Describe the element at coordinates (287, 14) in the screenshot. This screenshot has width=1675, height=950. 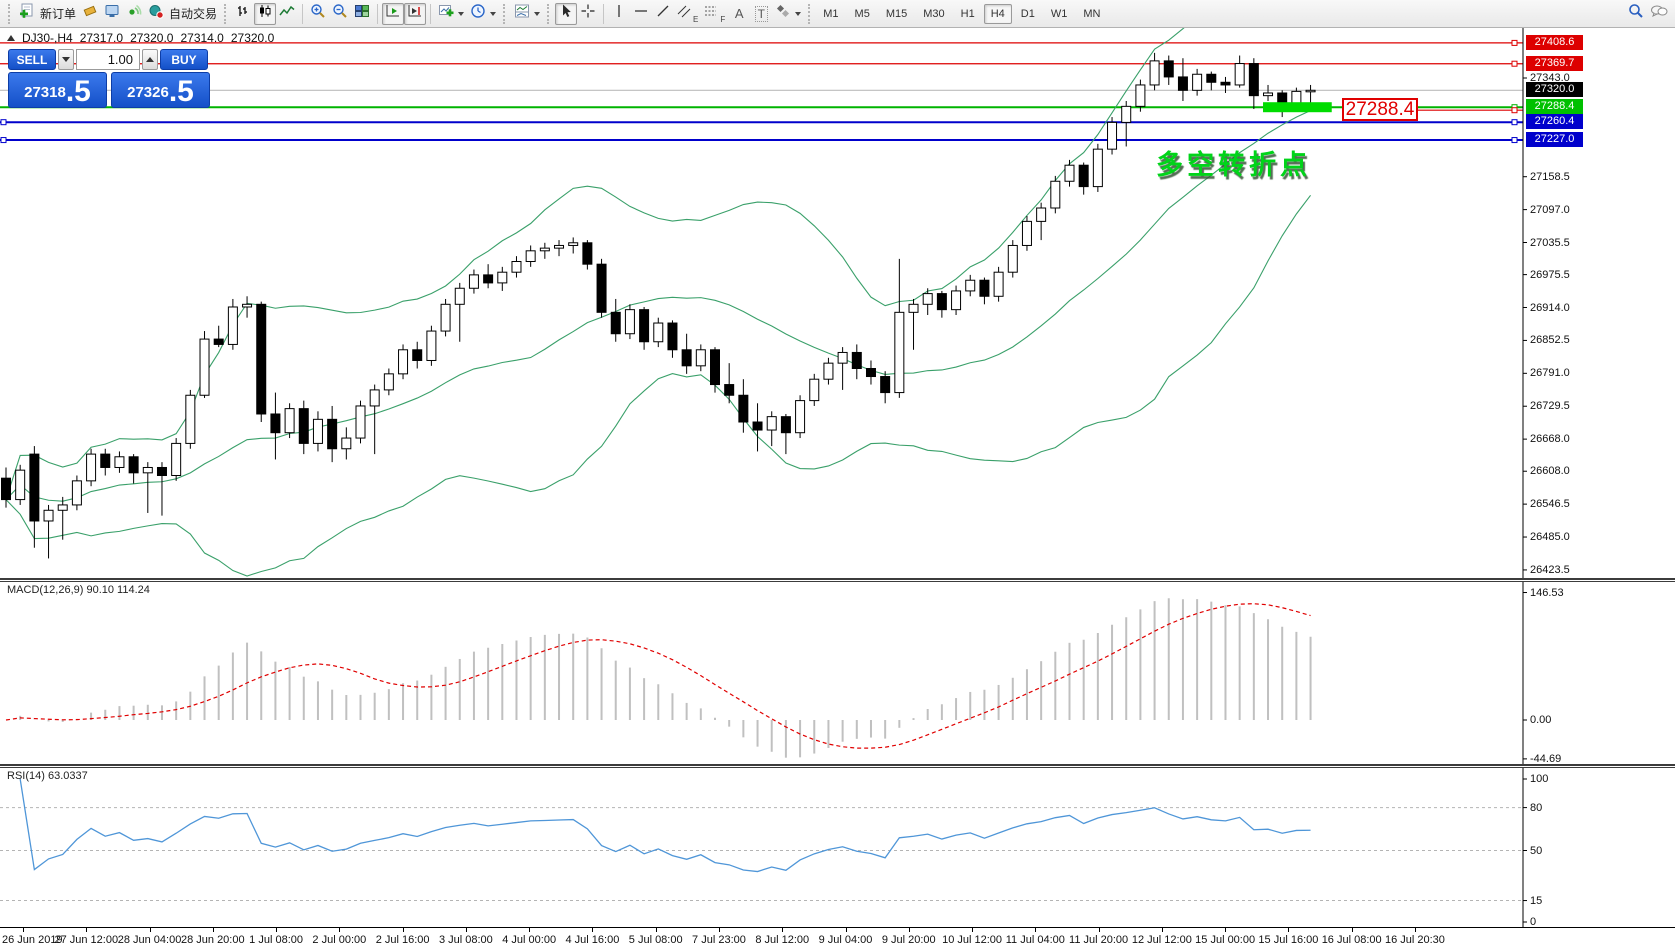
I see `line-chart-type-button` at that location.